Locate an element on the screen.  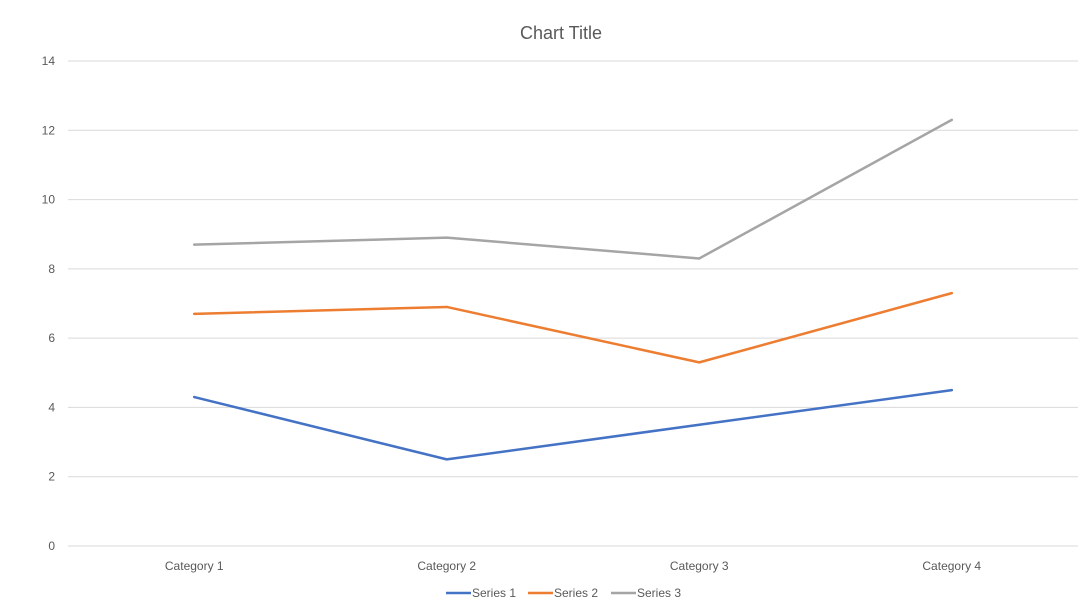
x-tick-label: Category 3 is located at coordinates (699, 566).